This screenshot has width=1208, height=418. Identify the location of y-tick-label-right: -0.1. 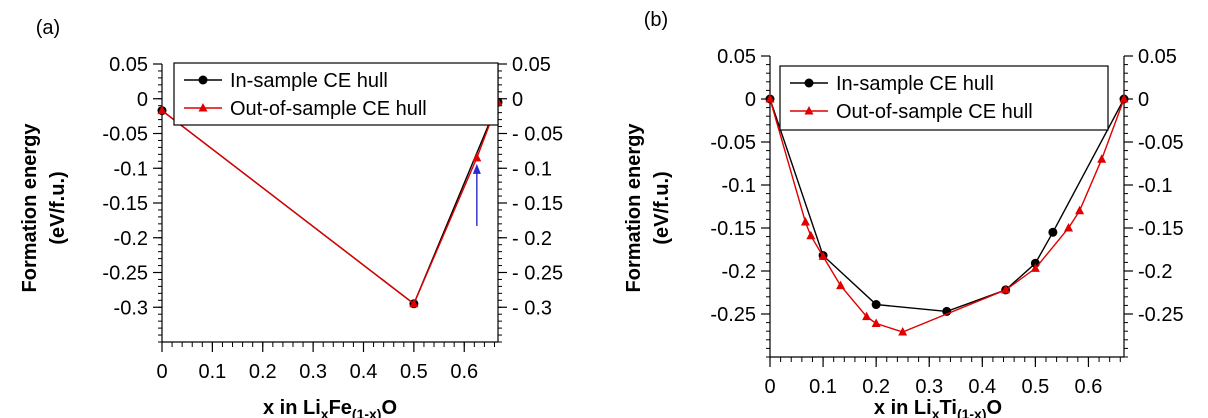
(1155, 186).